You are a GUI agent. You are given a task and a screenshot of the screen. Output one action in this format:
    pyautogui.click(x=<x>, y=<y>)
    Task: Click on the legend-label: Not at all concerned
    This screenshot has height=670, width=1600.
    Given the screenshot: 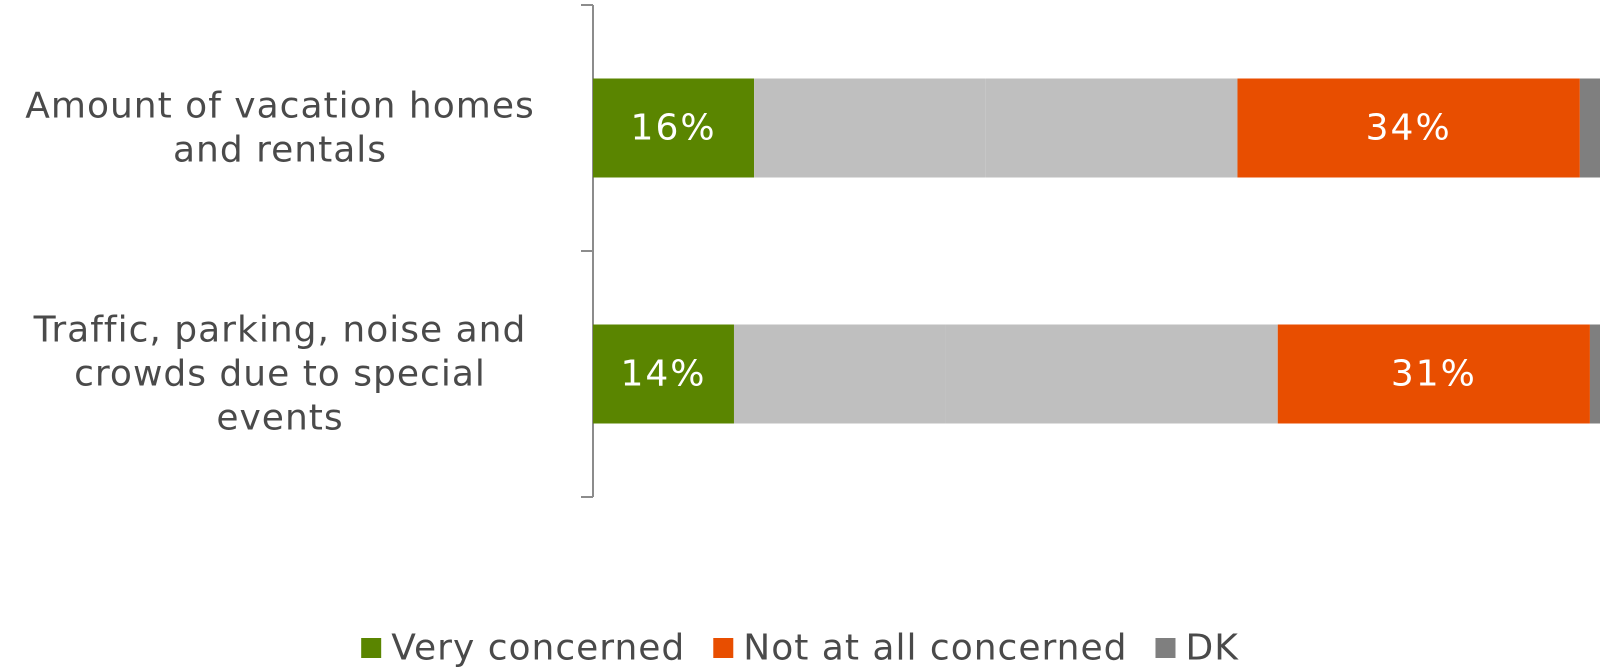 What is the action you would take?
    pyautogui.click(x=935, y=648)
    